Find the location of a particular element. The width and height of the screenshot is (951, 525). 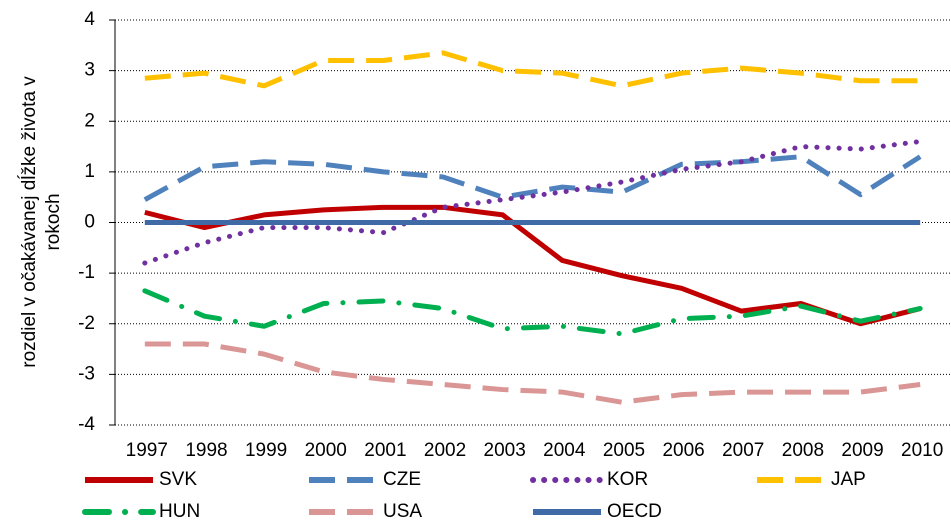

x-tick-label: 2007 is located at coordinates (743, 450).